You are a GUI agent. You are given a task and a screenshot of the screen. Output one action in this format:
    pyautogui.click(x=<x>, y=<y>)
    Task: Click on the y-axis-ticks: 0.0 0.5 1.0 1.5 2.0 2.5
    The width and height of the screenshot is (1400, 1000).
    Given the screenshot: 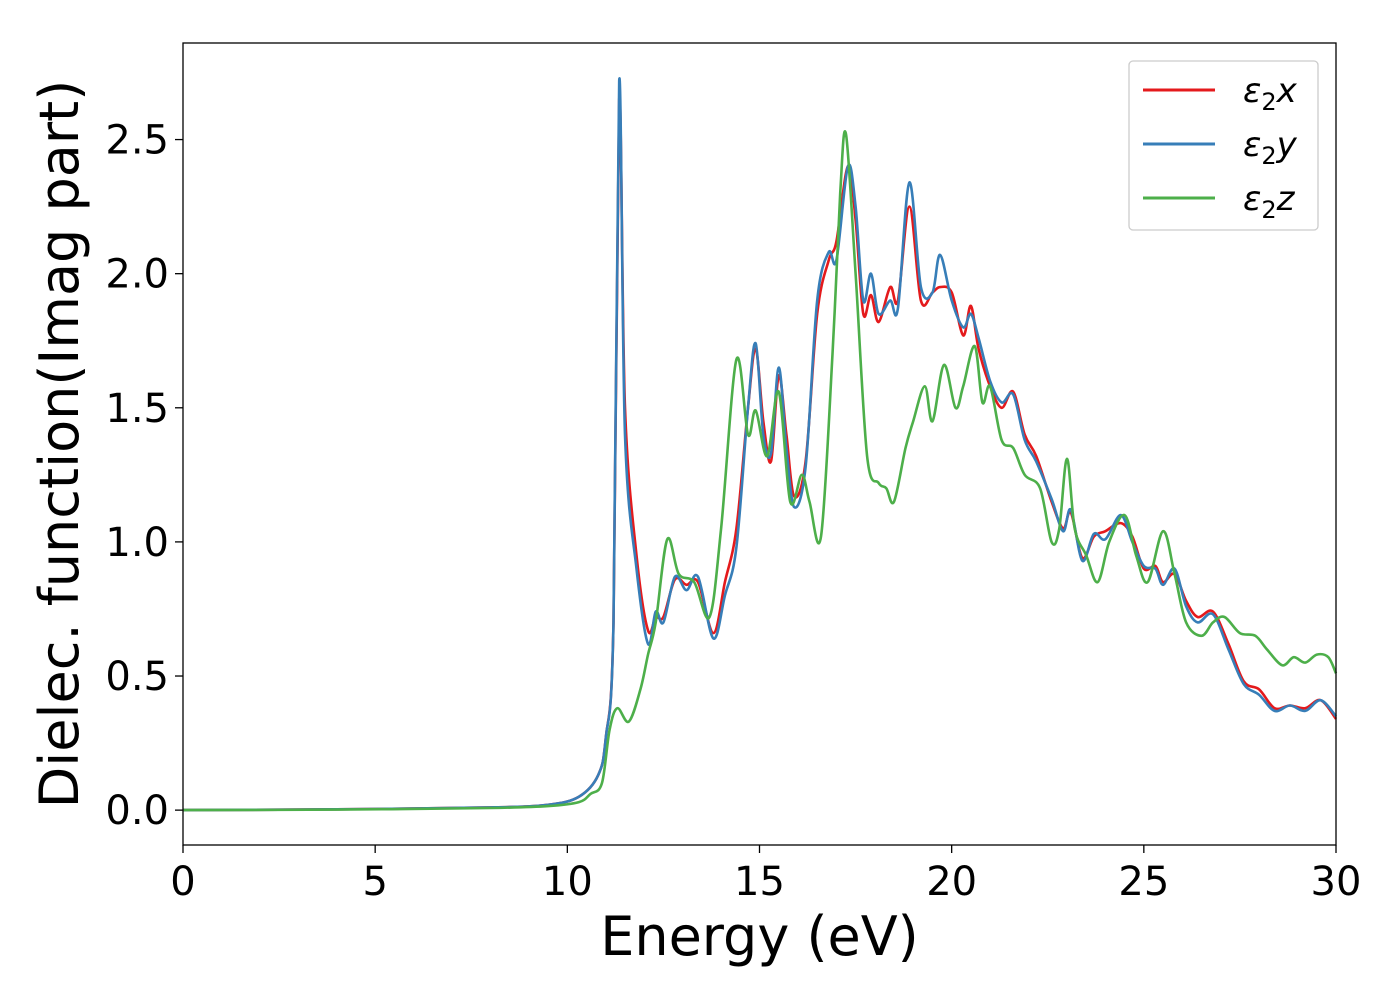 What is the action you would take?
    pyautogui.click(x=144, y=476)
    